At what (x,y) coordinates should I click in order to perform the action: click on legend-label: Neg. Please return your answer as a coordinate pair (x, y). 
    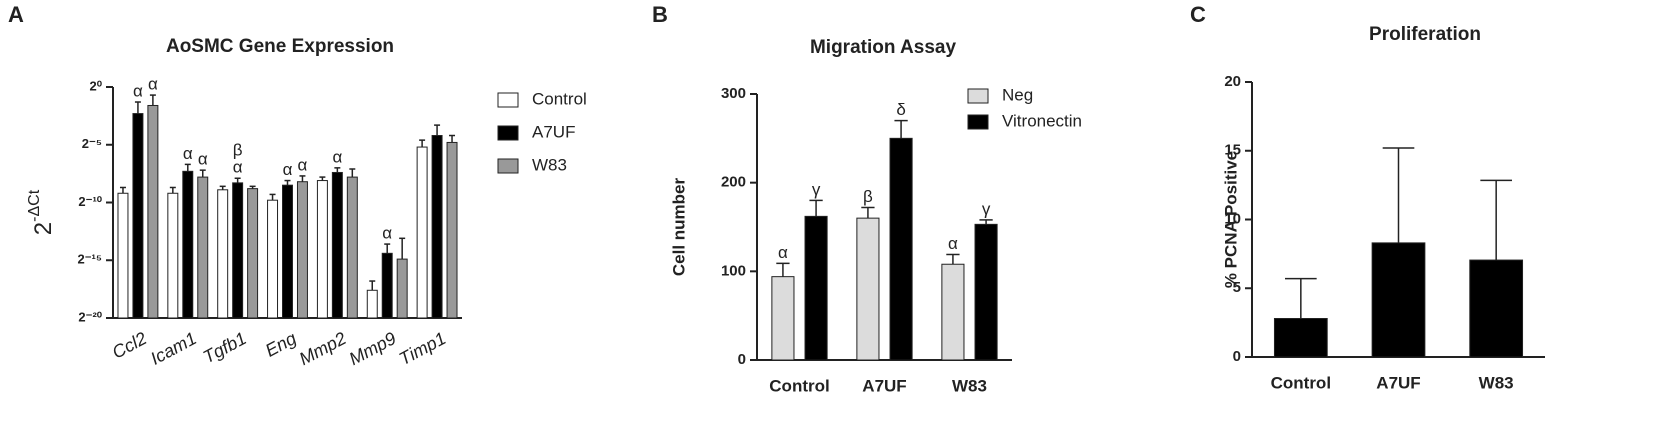
    Looking at the image, I should click on (1017, 94).